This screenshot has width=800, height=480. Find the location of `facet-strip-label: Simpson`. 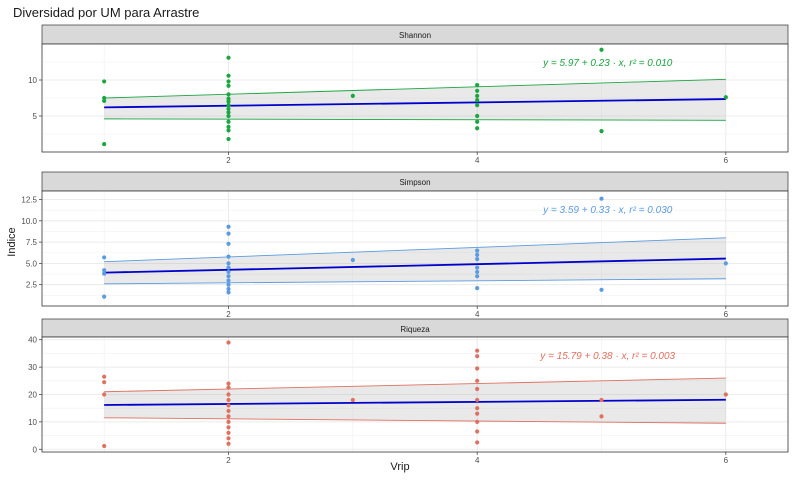

facet-strip-label: Simpson is located at coordinates (414, 182).